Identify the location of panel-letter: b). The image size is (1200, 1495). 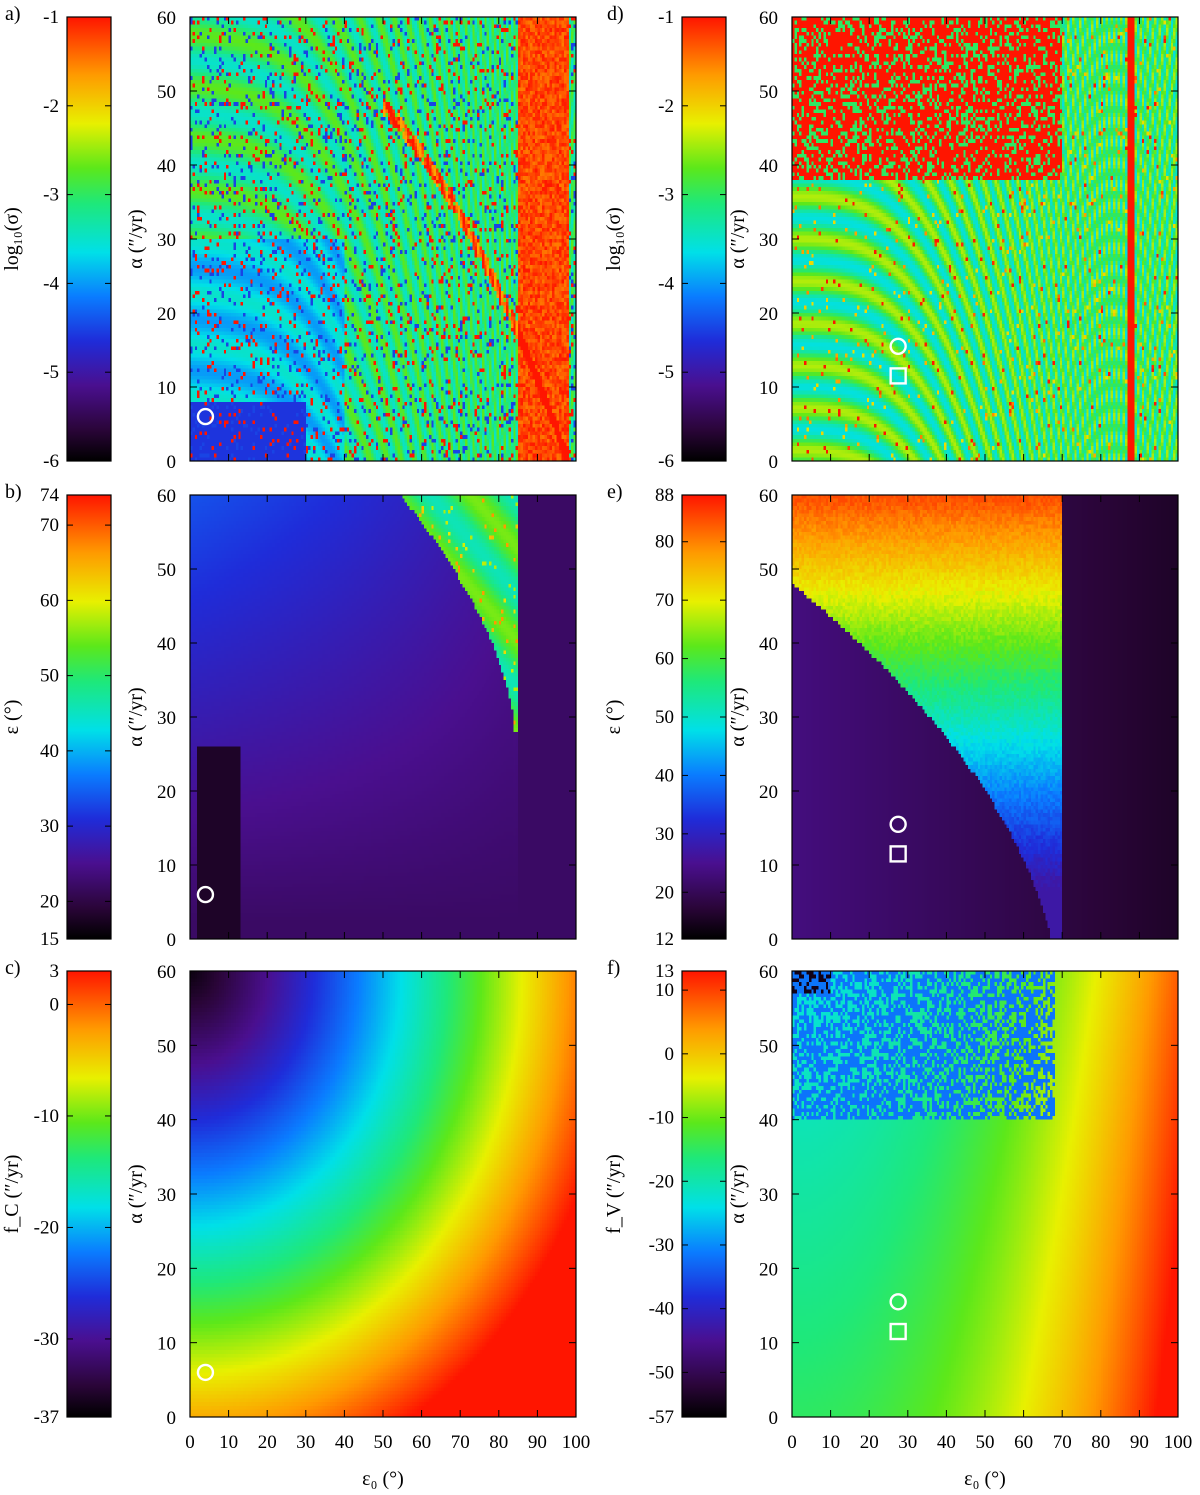
(13, 492).